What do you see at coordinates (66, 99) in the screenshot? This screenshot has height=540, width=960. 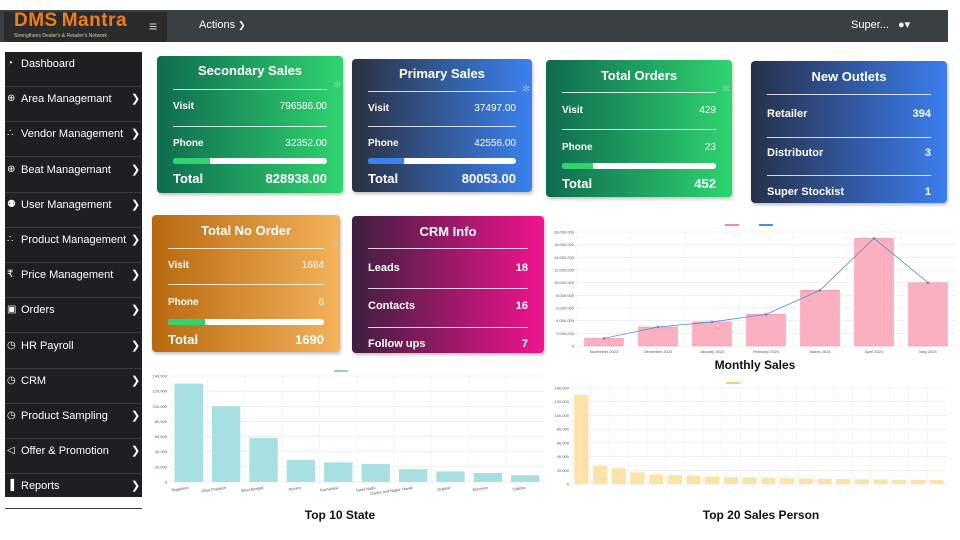 I see `sidebar-item-label: Area Managemant` at bounding box center [66, 99].